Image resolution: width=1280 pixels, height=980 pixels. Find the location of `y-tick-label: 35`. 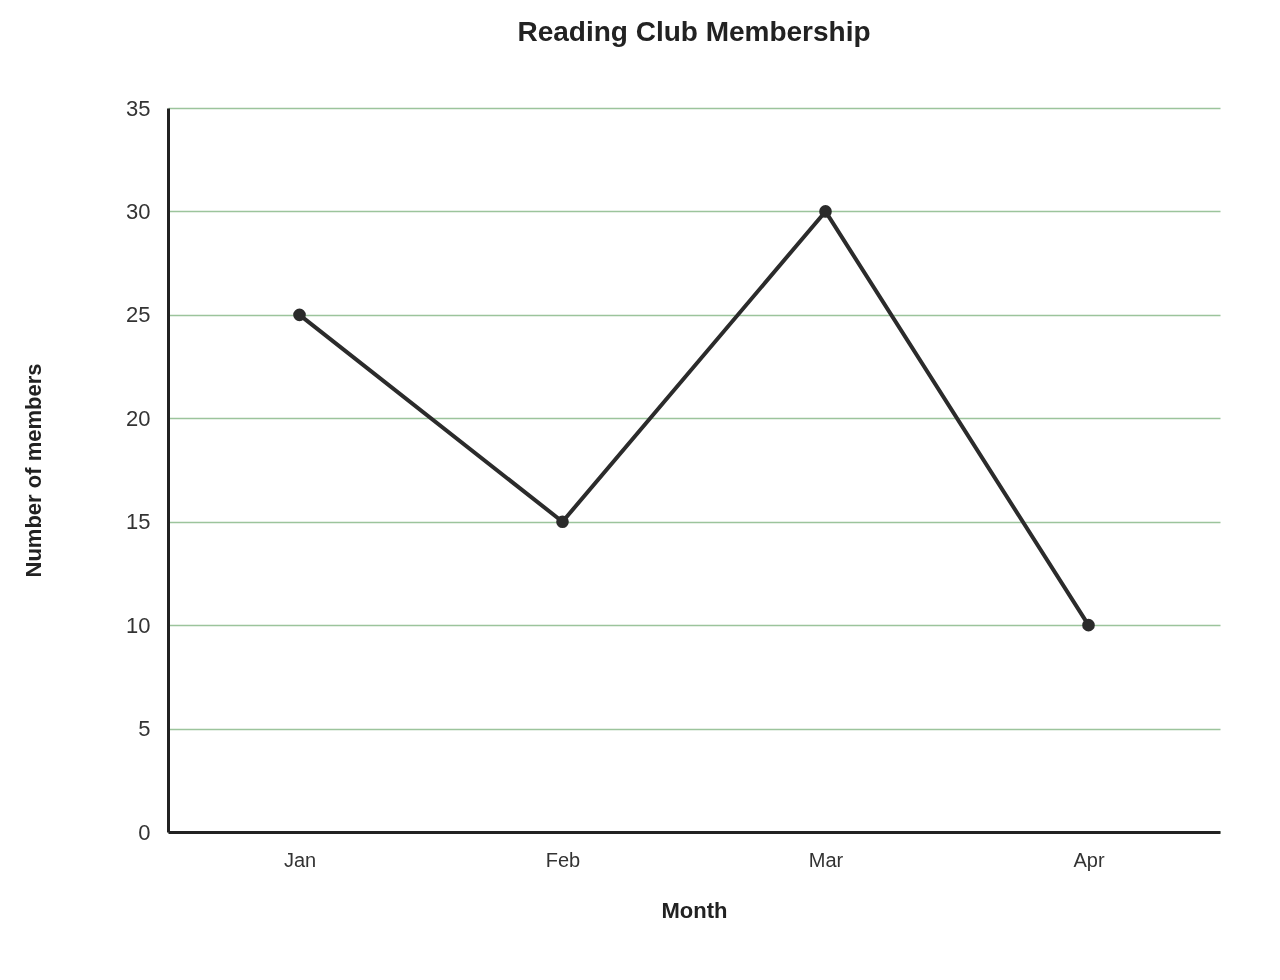

y-tick-label: 35 is located at coordinates (138, 108).